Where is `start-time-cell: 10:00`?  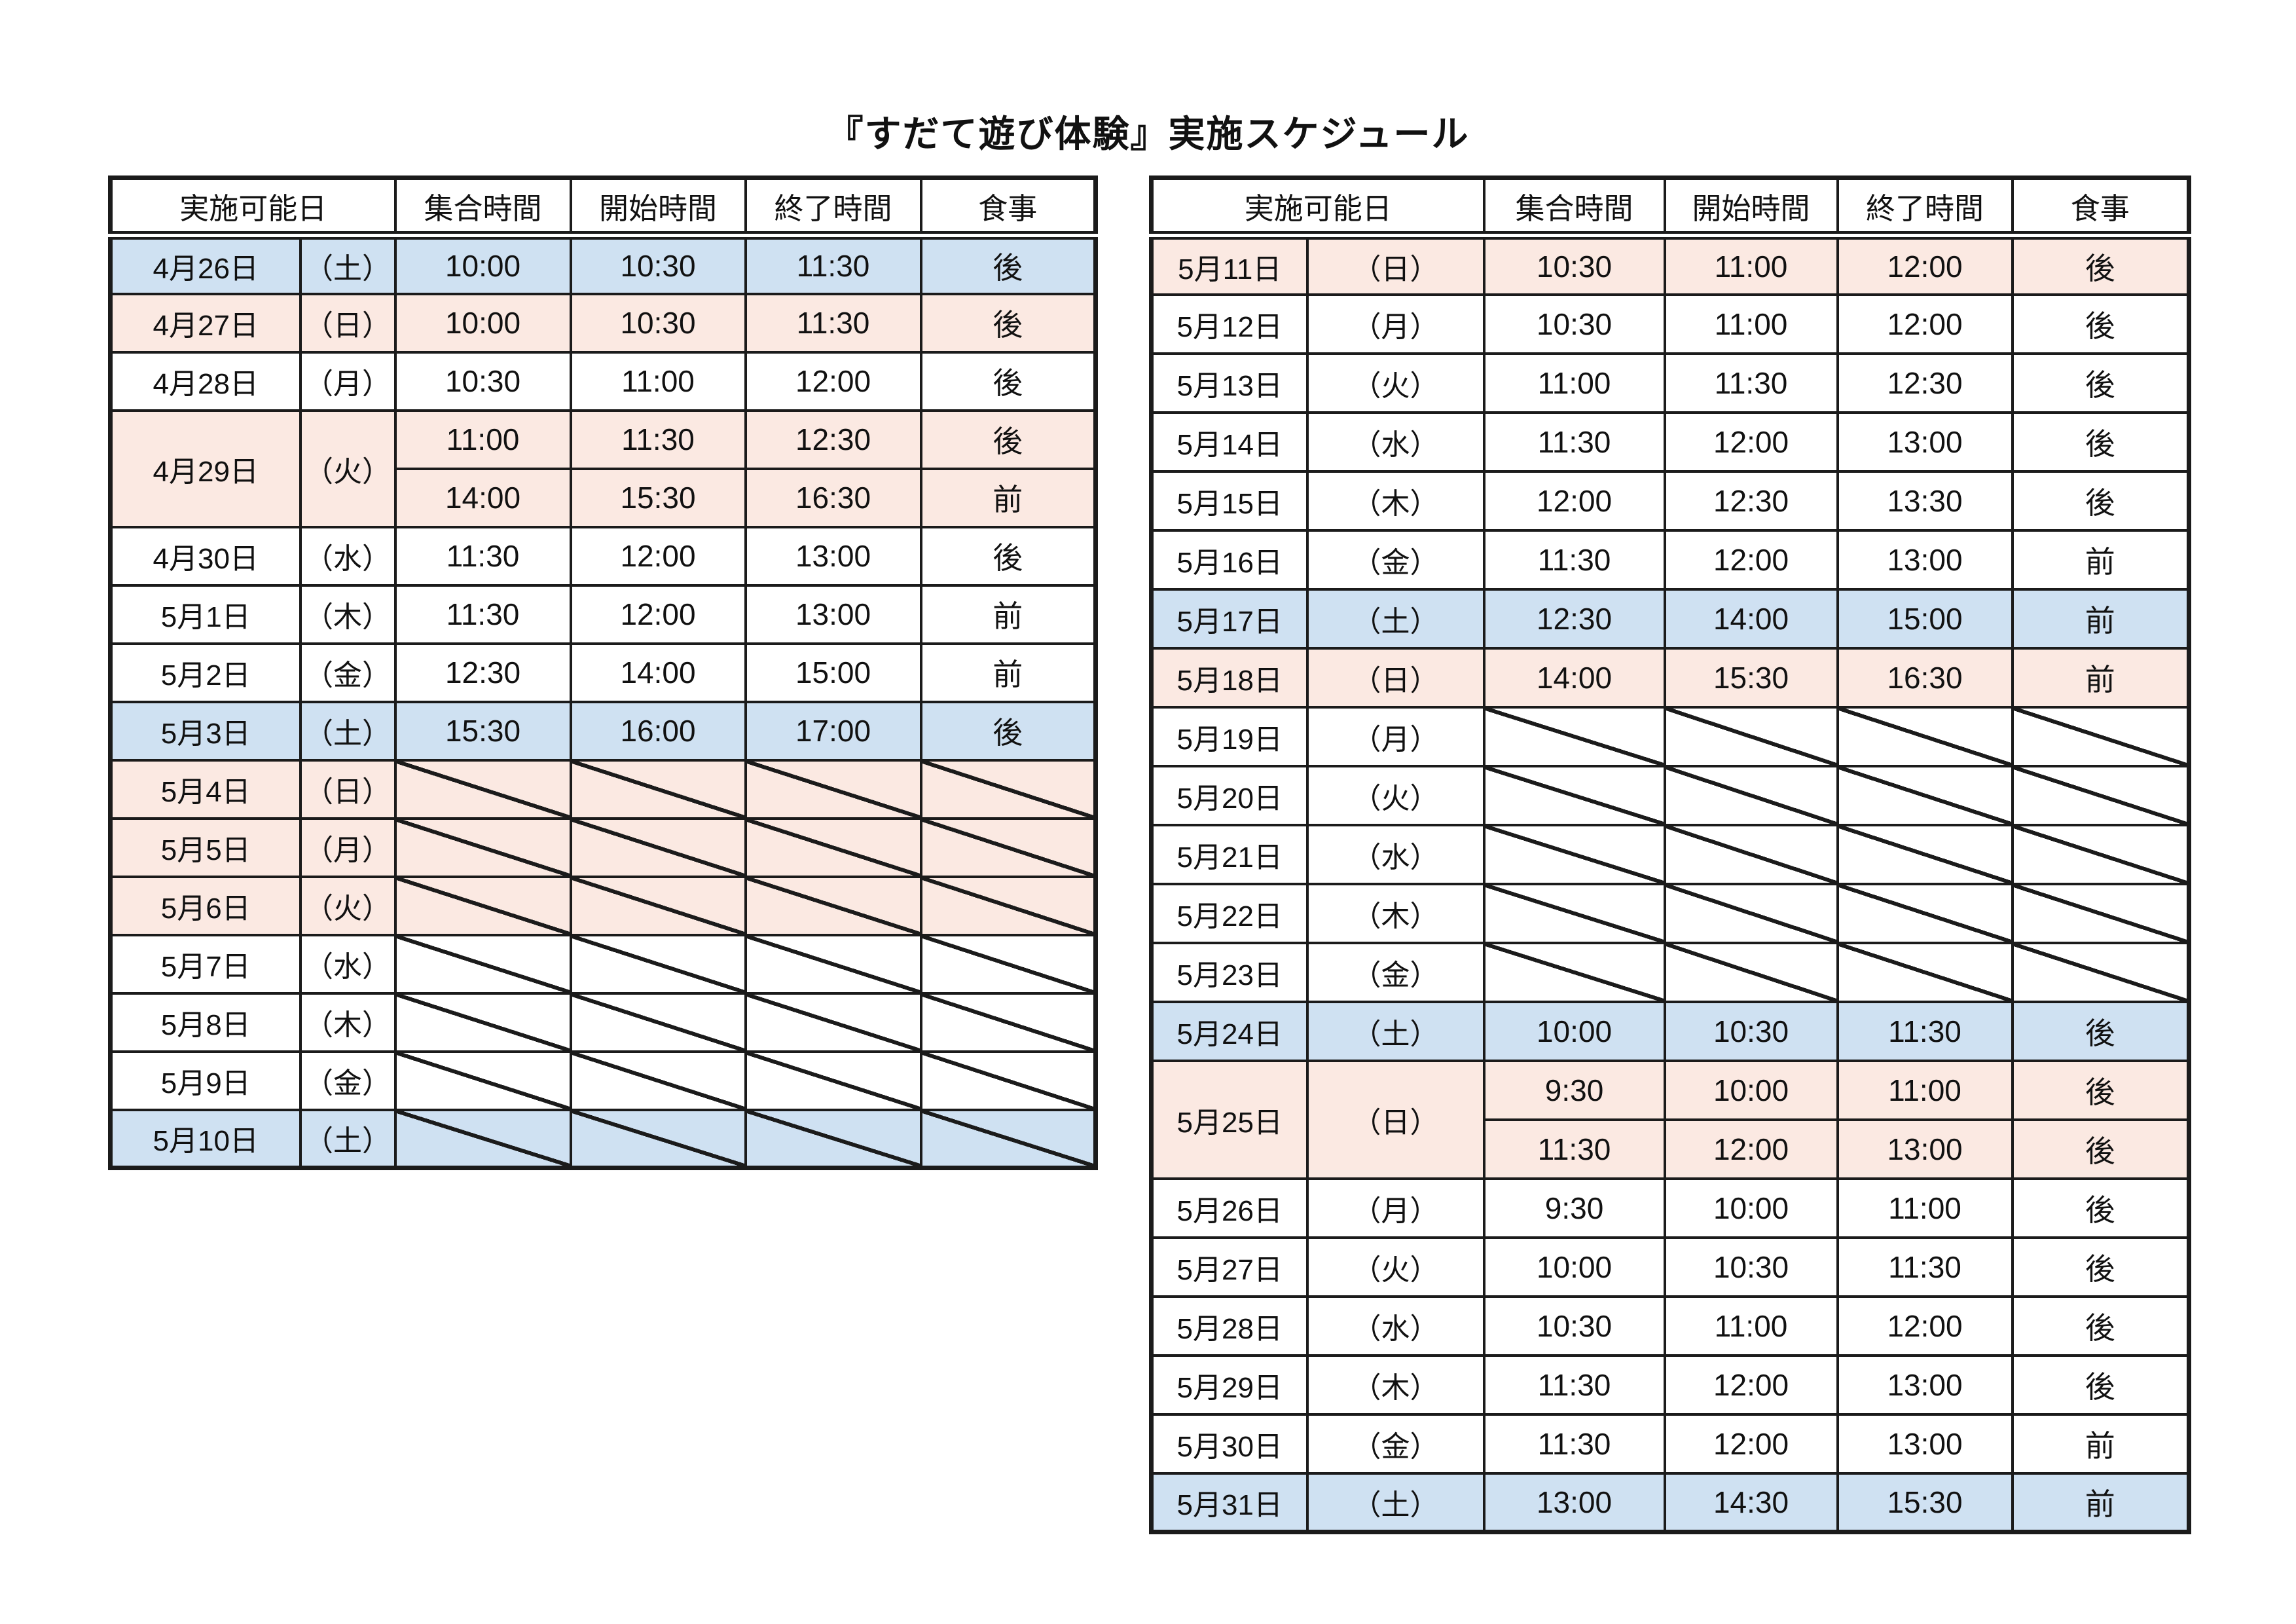
start-time-cell: 10:00 is located at coordinates (1751, 1208).